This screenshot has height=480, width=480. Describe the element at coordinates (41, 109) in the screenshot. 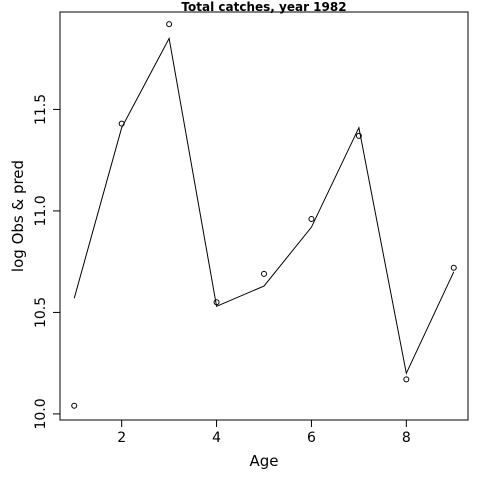

I see `y-tick-label: 11.5` at that location.